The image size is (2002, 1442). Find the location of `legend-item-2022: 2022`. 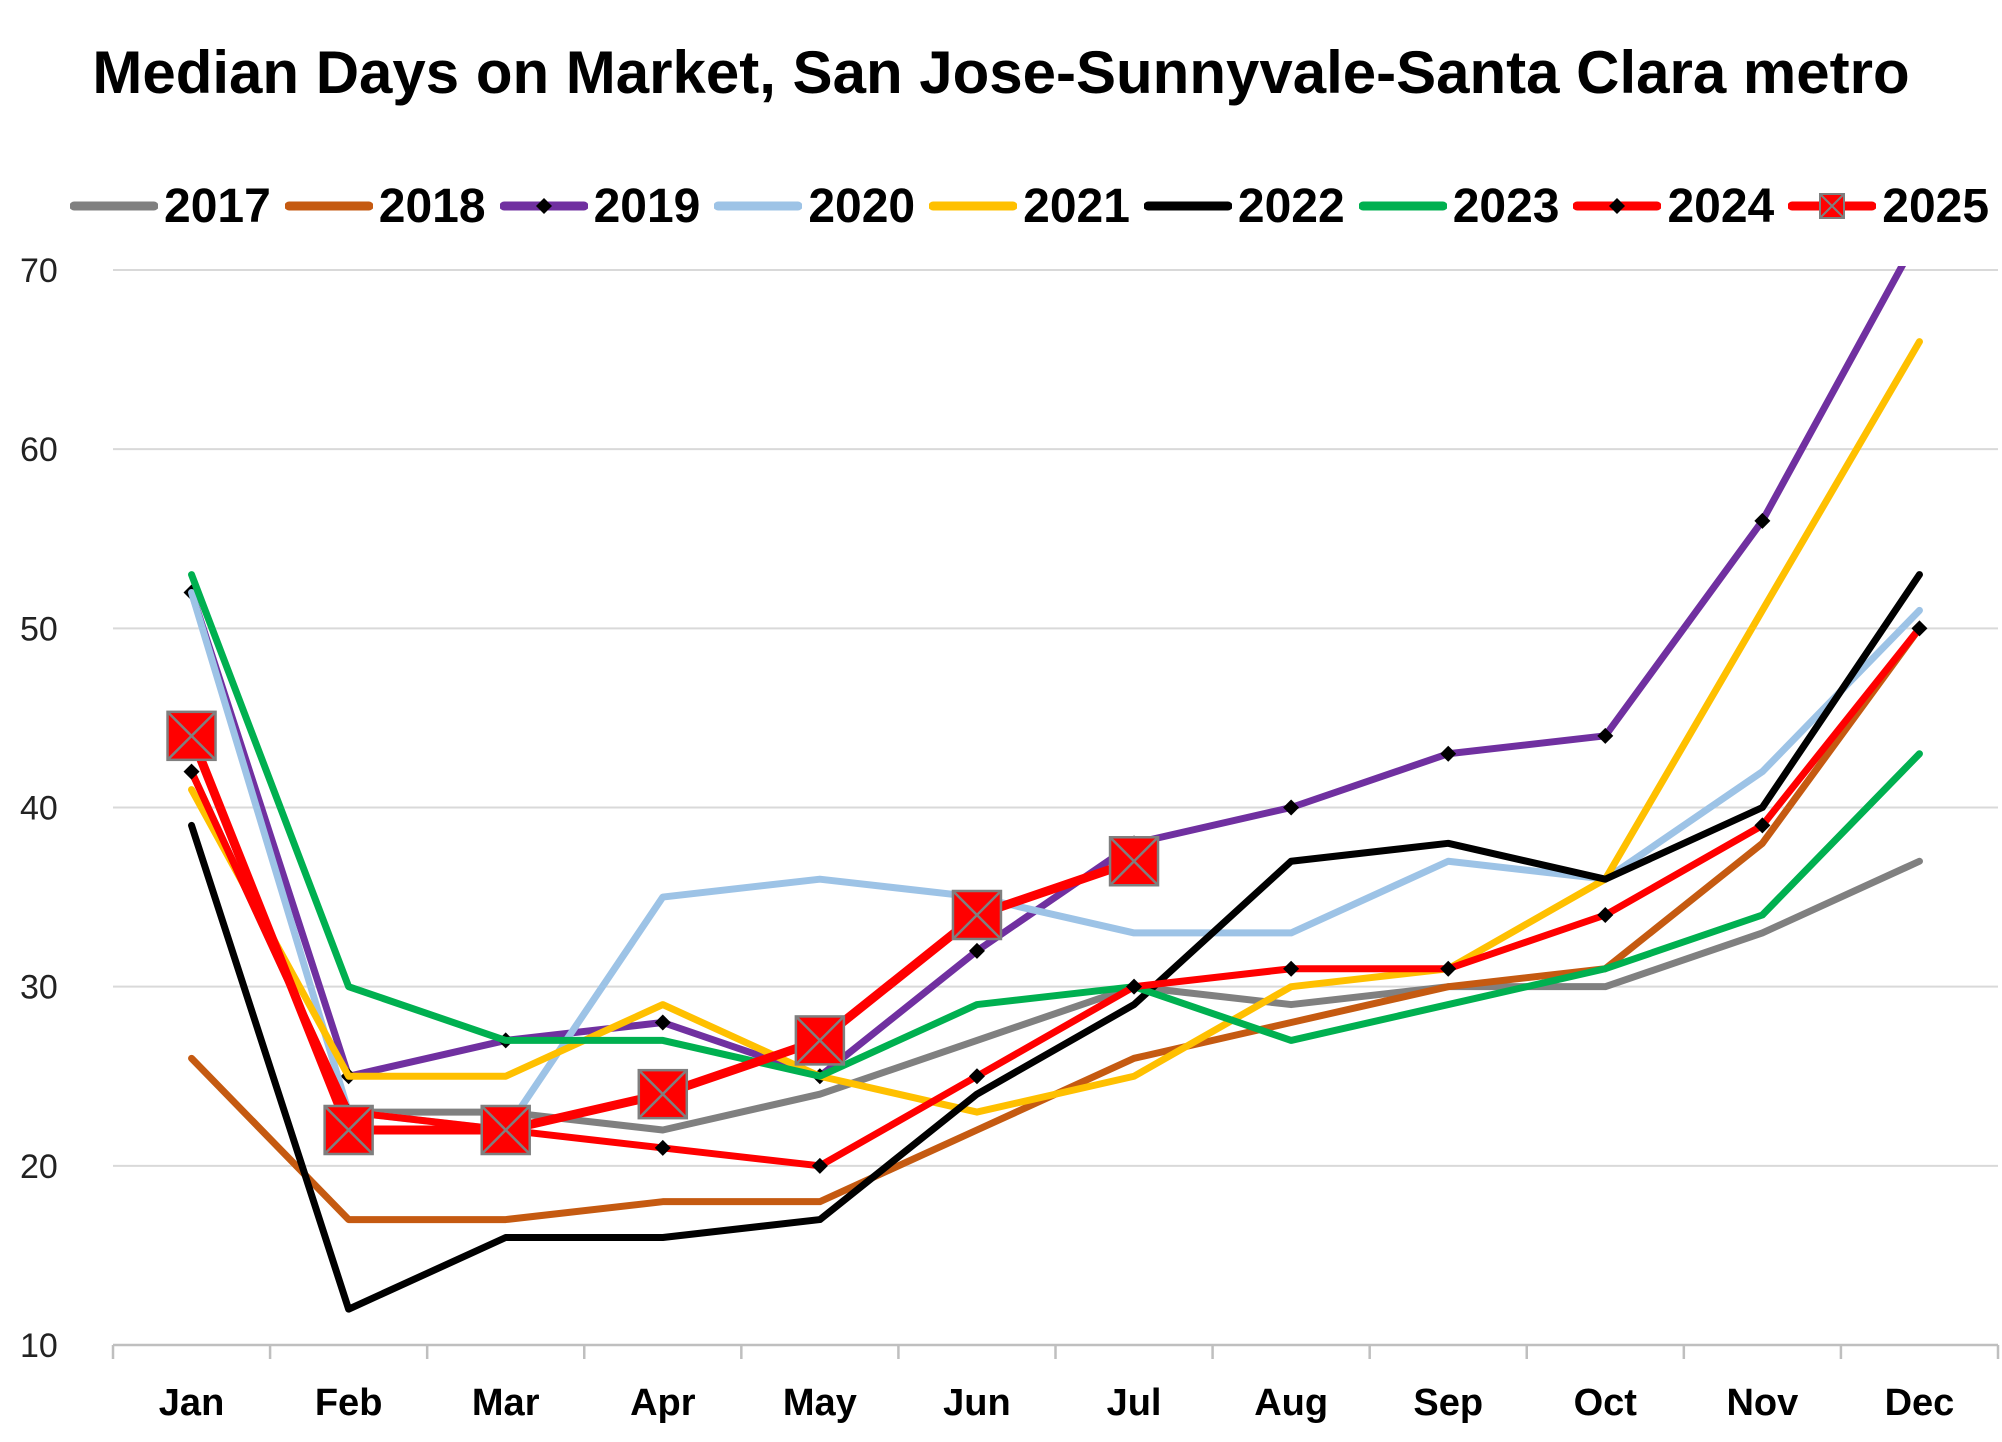

legend-item-2022: 2022 is located at coordinates (1244, 206).